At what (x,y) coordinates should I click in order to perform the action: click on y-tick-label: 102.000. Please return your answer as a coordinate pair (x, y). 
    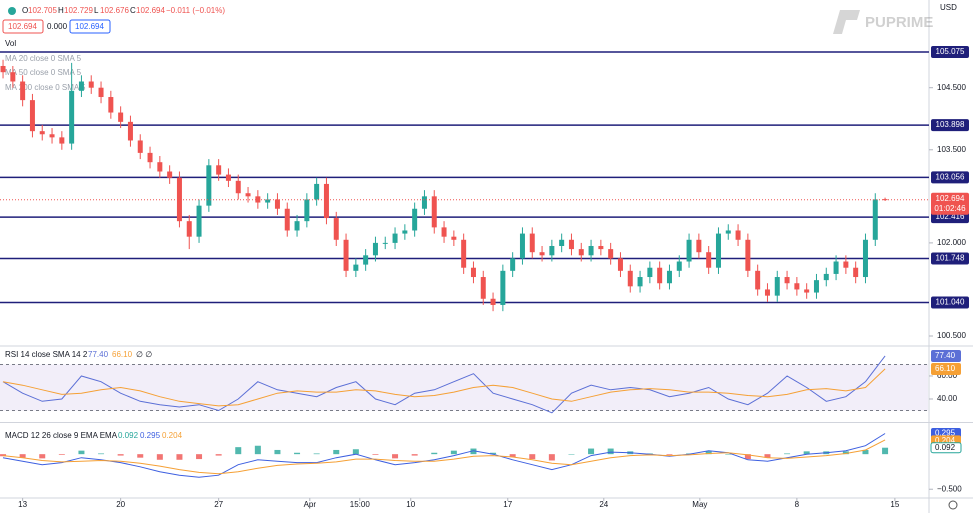
    Looking at the image, I should click on (951, 242).